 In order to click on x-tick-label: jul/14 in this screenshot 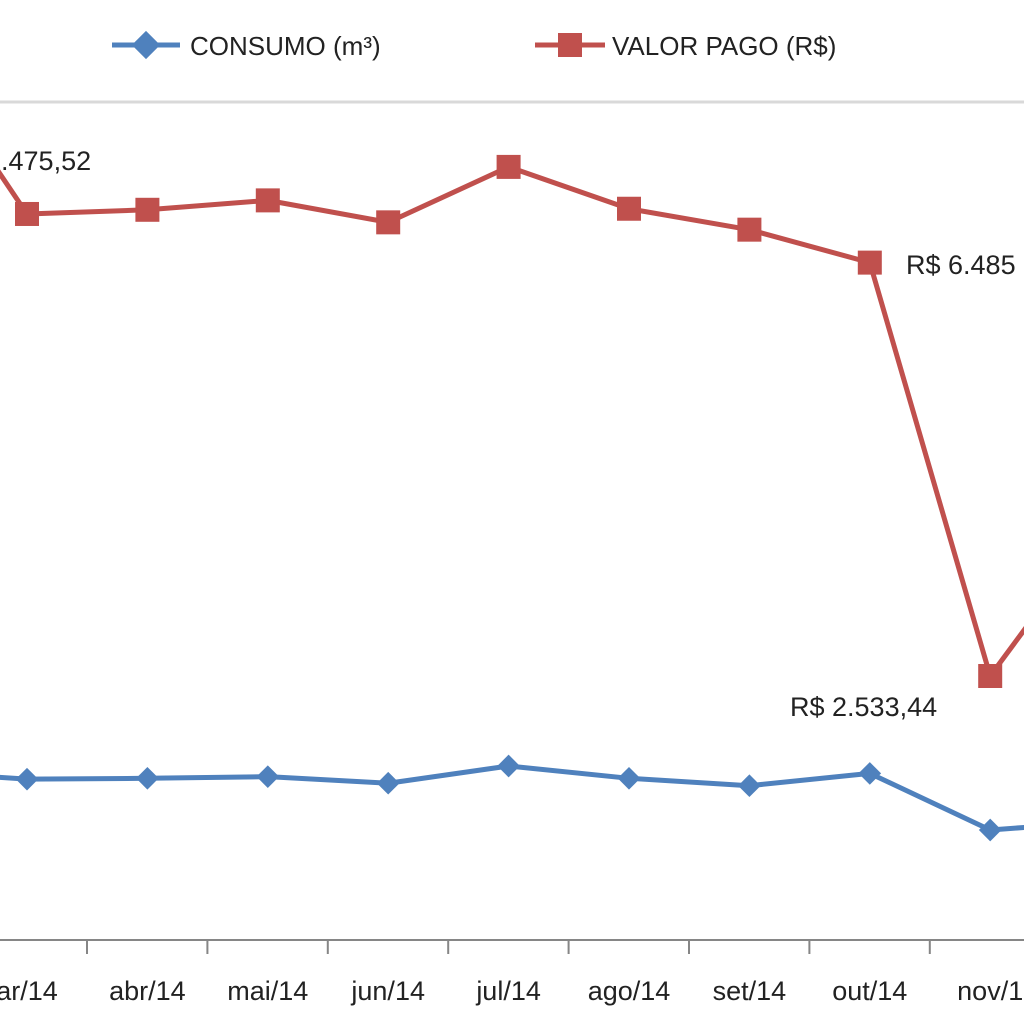, I will do `click(508, 991)`.